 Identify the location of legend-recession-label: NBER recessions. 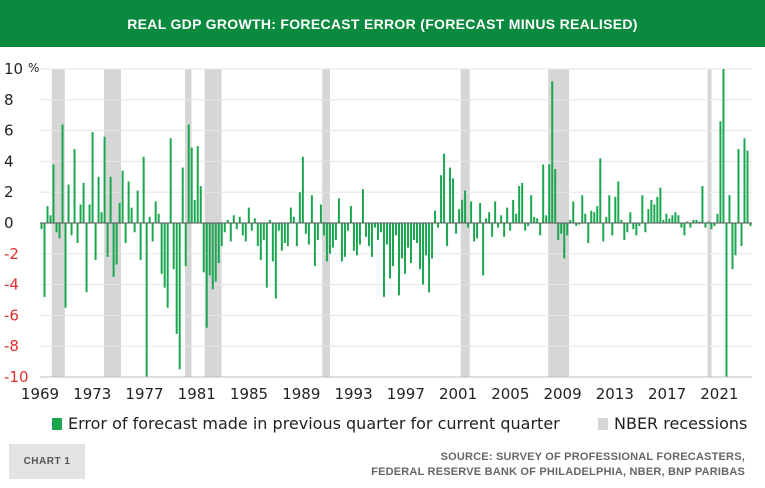
(681, 423).